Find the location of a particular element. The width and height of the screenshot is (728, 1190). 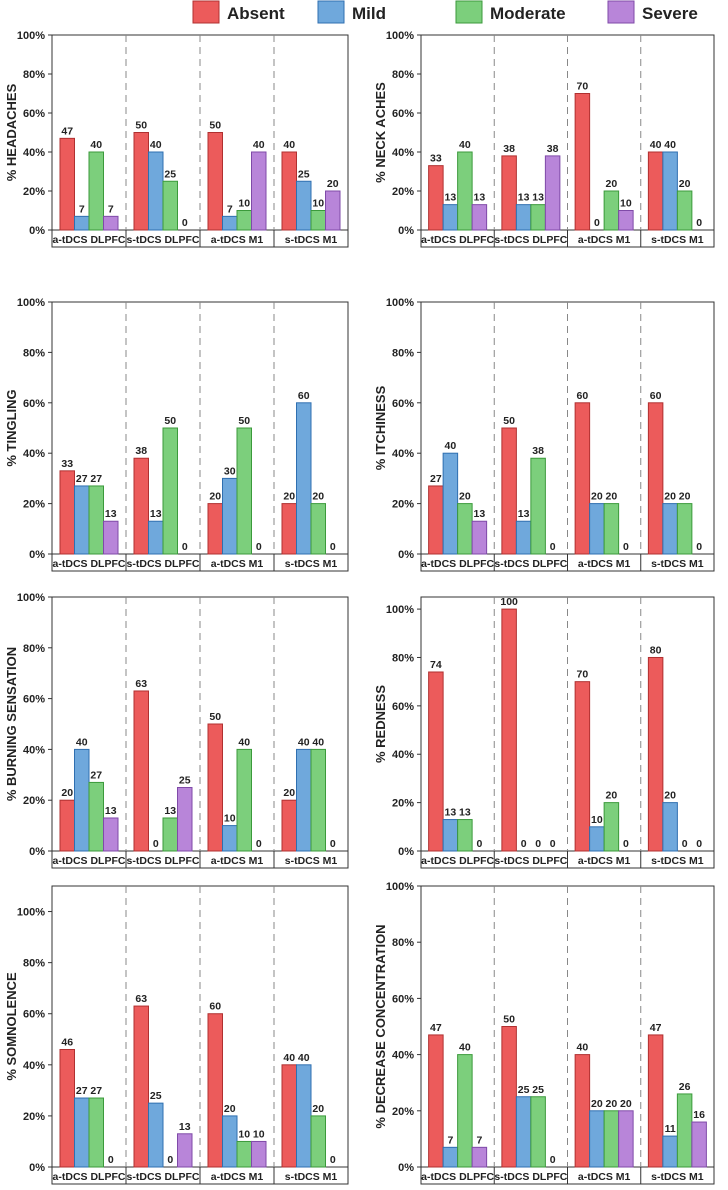

x-category-label: a-tDCS DLPFC is located at coordinates (89, 861).